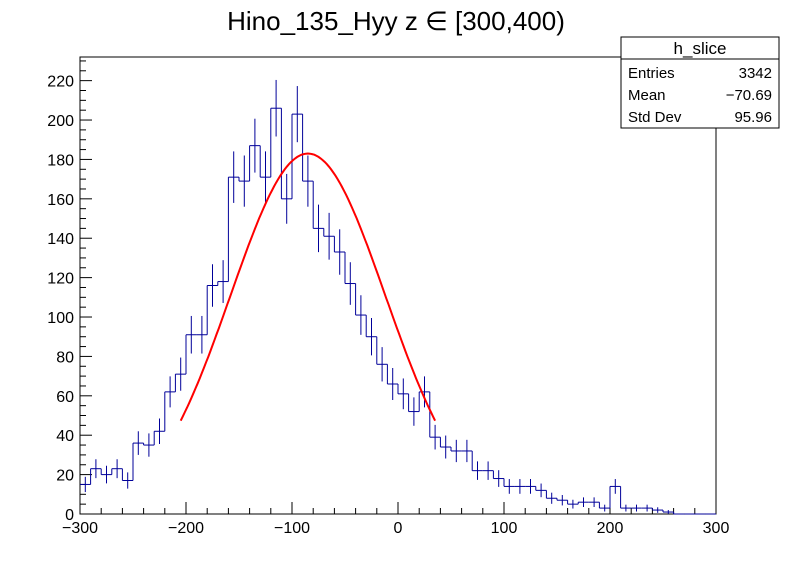  I want to click on y-tick-label: 180, so click(60, 160).